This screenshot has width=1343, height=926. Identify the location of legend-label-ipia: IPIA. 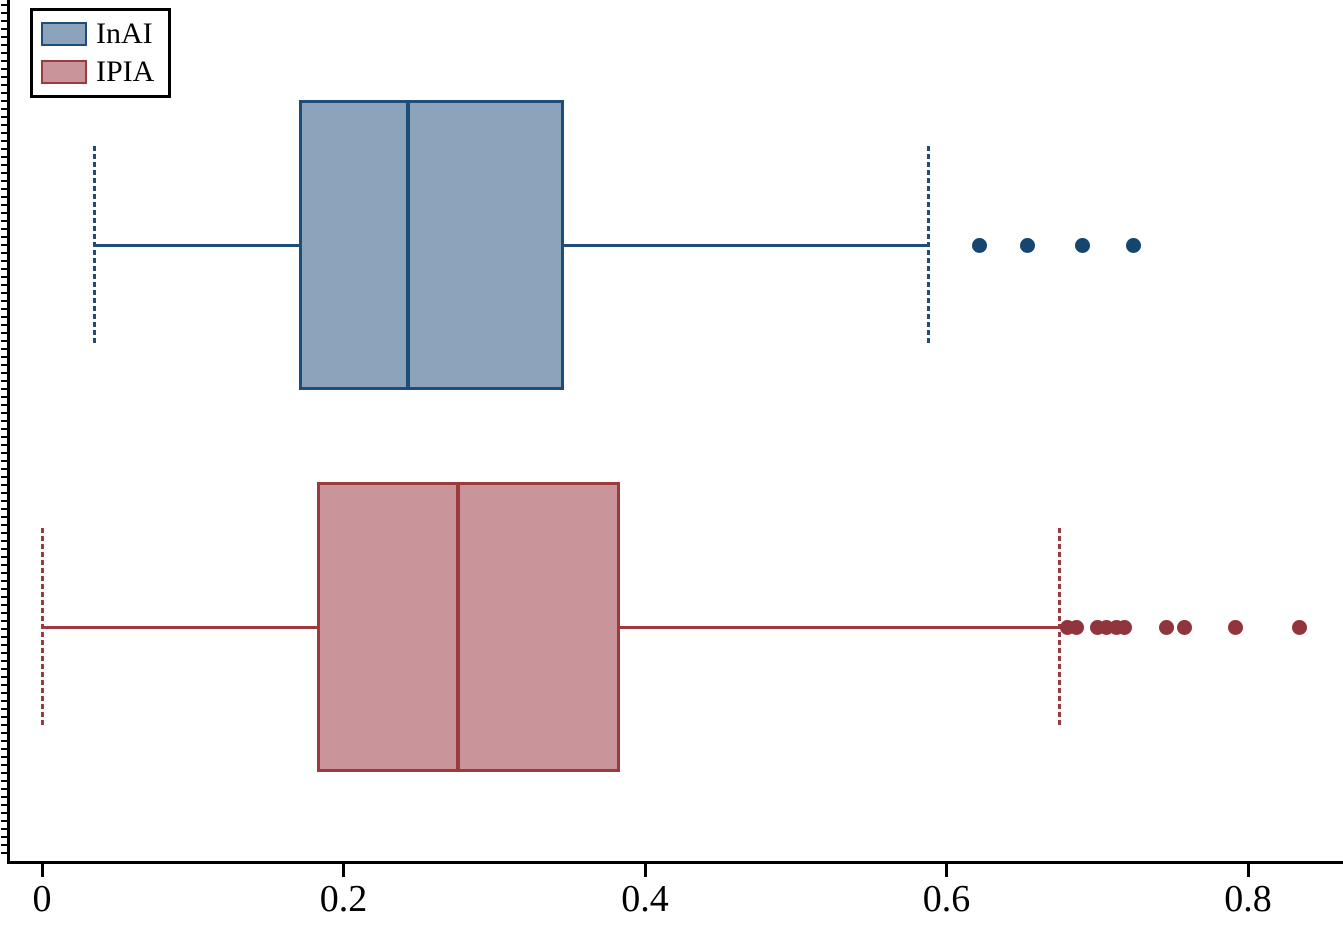
(125, 71).